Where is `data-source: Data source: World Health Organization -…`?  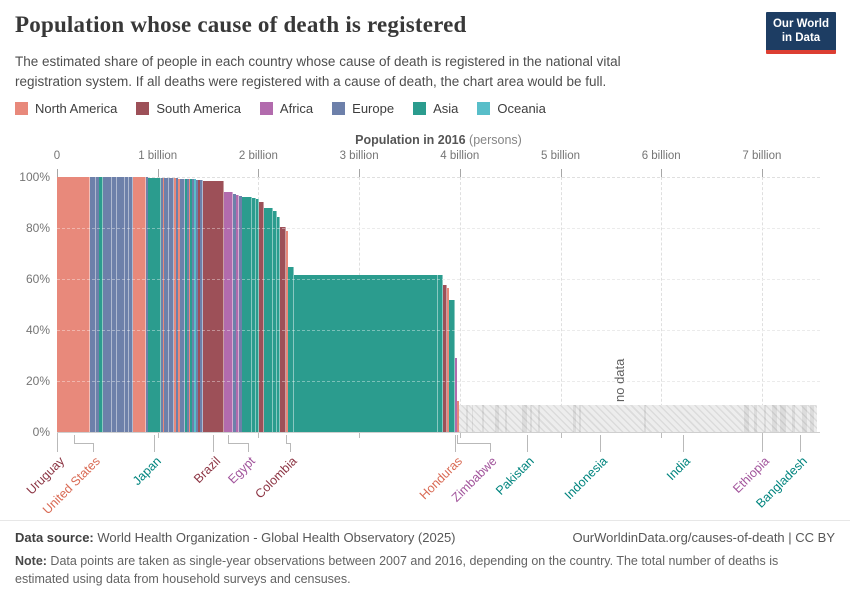
data-source: Data source: World Health Organization -… is located at coordinates (235, 537).